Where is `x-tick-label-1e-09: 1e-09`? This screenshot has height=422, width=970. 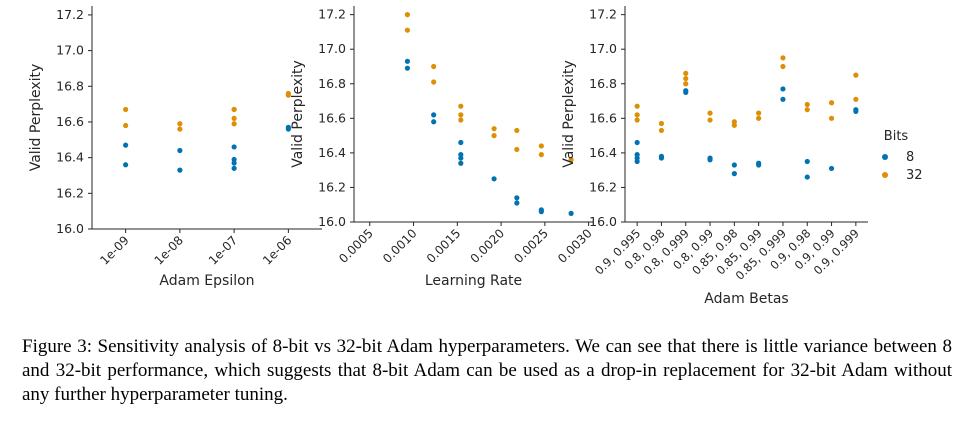
x-tick-label-1e-09: 1e-09 is located at coordinates (114, 250).